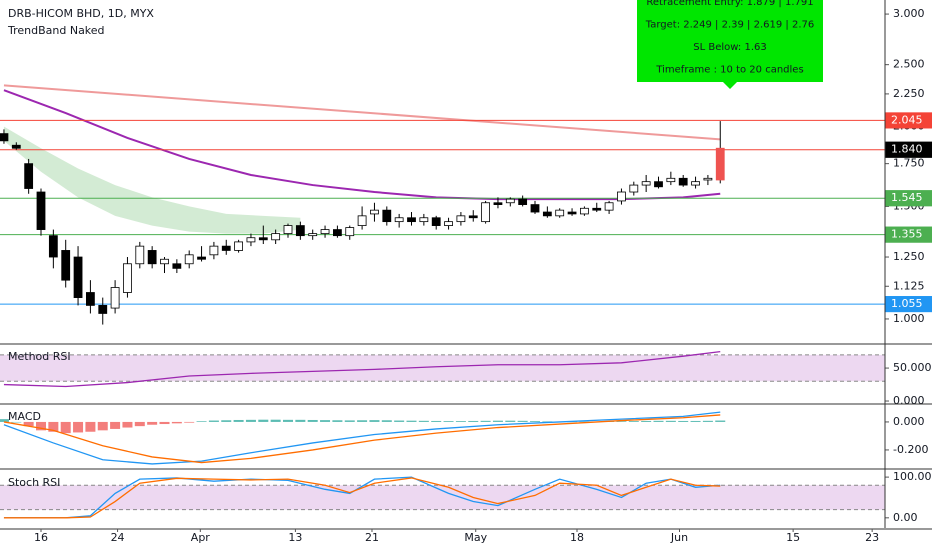 The height and width of the screenshot is (554, 932). I want to click on x-tick-label: 13, so click(295, 537).